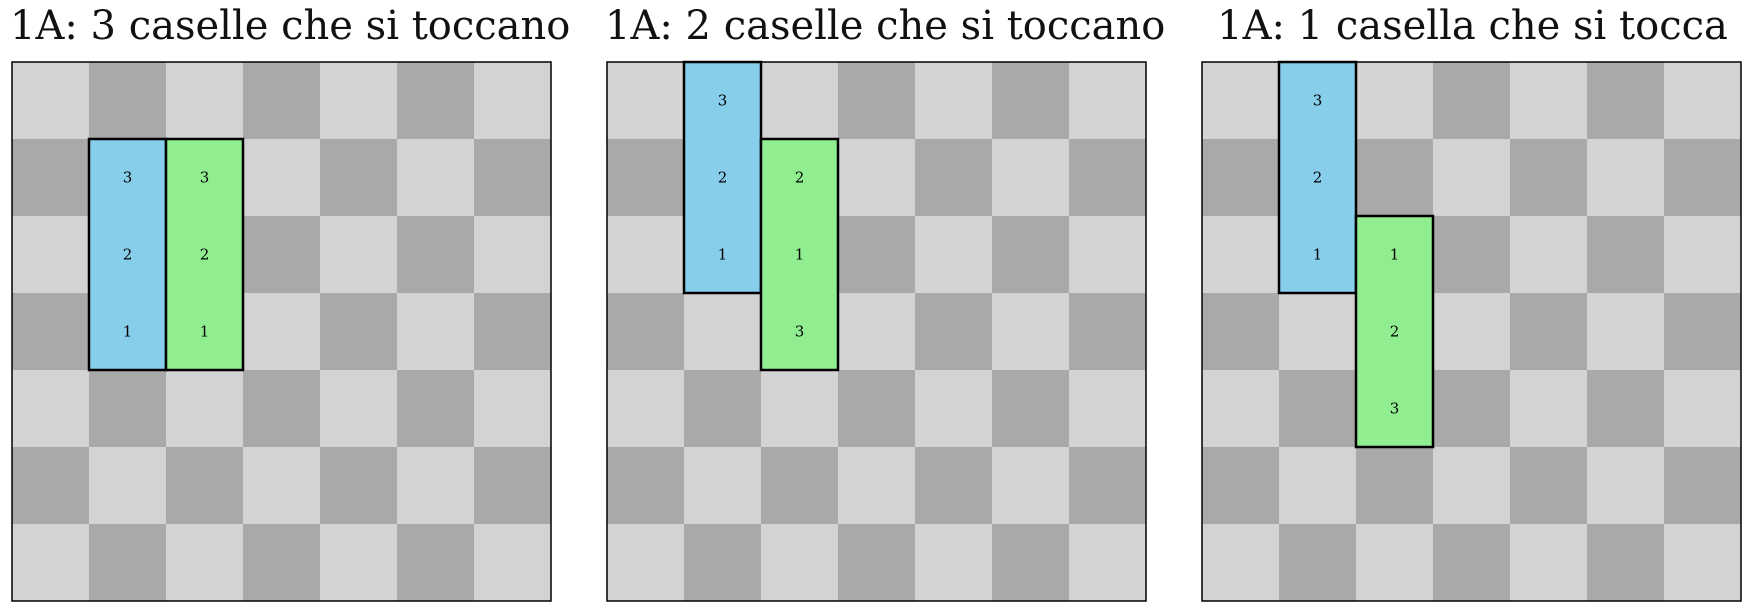  I want to click on panel-title: 1A: 2 caselle che si toccano, so click(885, 26).